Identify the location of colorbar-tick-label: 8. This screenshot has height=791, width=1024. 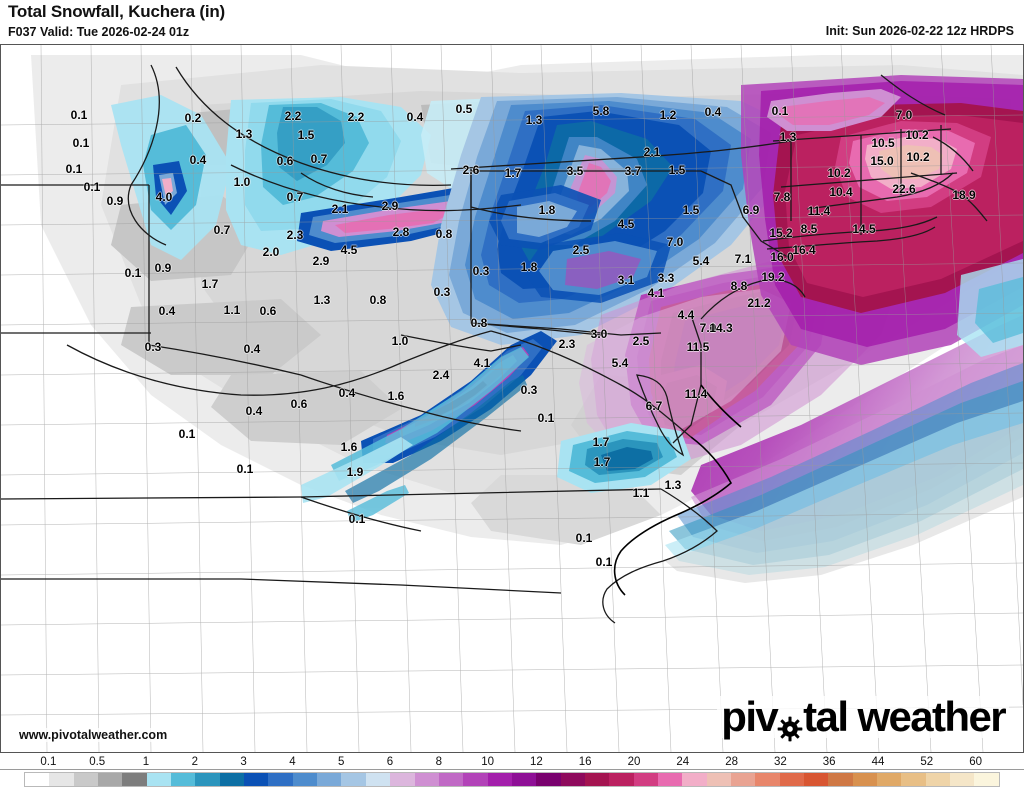
(438, 762).